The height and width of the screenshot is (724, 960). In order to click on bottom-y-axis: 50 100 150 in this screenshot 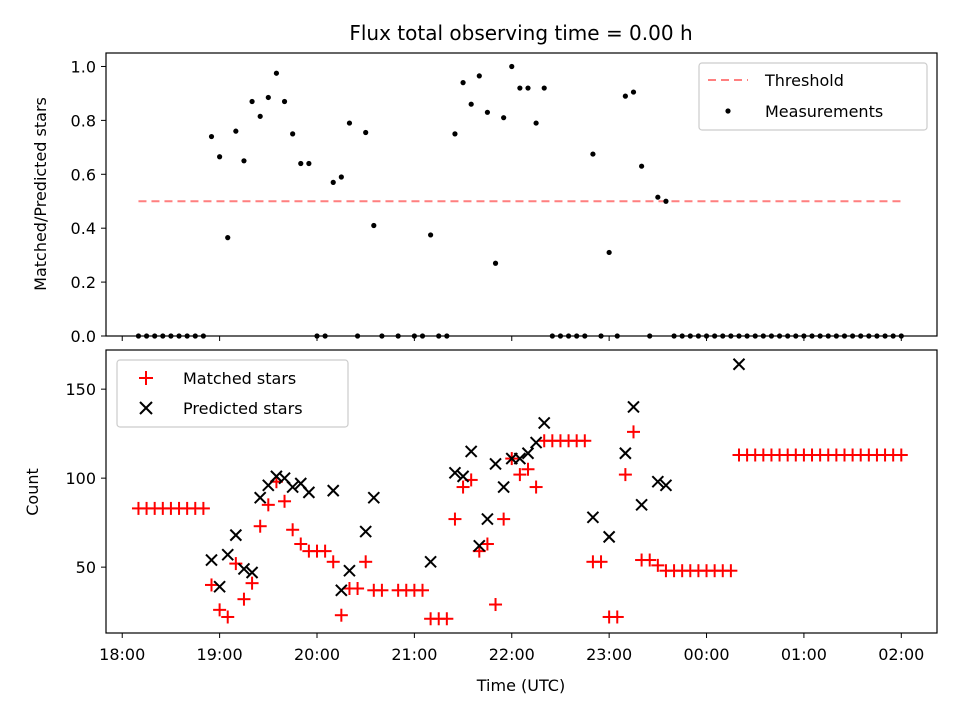, I will do `click(85, 478)`.